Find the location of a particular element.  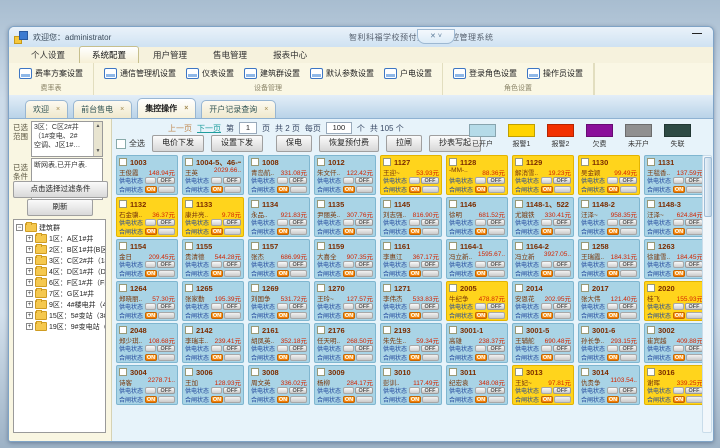

tree-item: +1区：A区1#井 is located at coordinates (60, 238).